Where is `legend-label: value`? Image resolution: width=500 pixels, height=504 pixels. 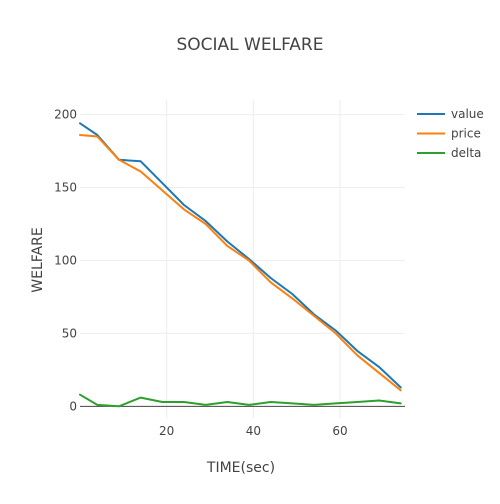 legend-label: value is located at coordinates (467, 114).